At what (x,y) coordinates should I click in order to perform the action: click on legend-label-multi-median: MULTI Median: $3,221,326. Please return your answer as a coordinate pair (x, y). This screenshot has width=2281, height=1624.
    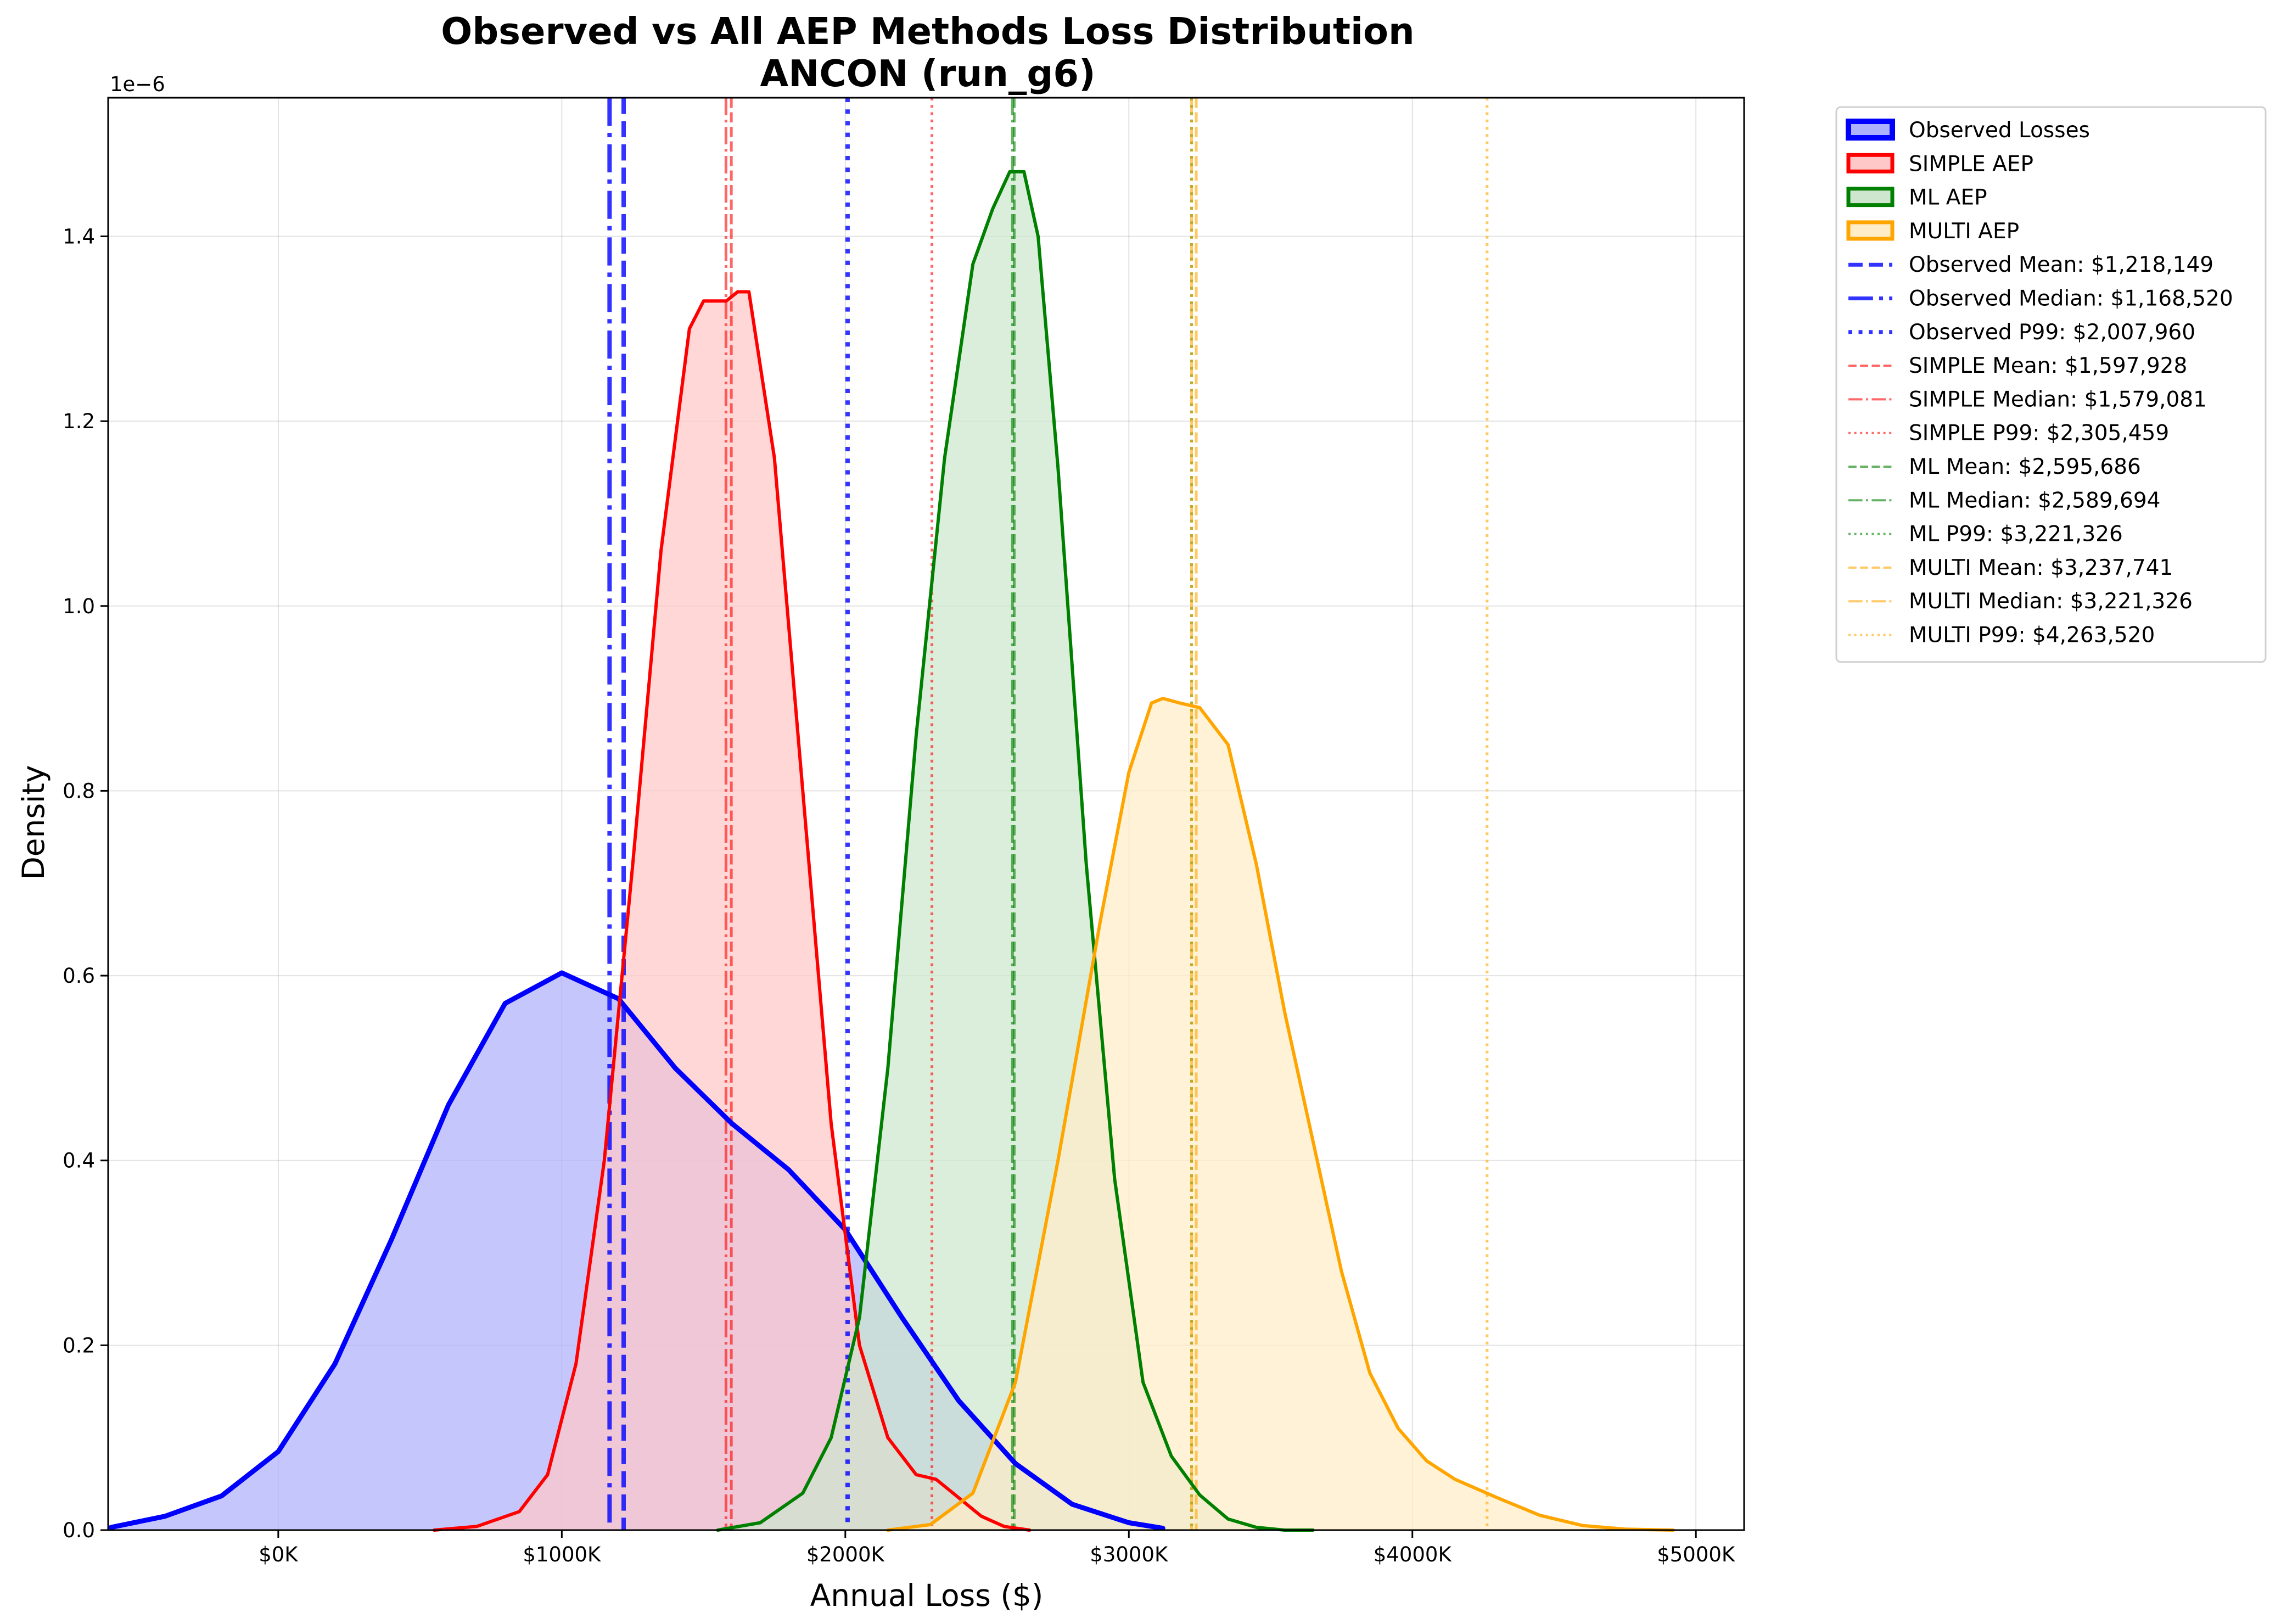
    Looking at the image, I should click on (2051, 602).